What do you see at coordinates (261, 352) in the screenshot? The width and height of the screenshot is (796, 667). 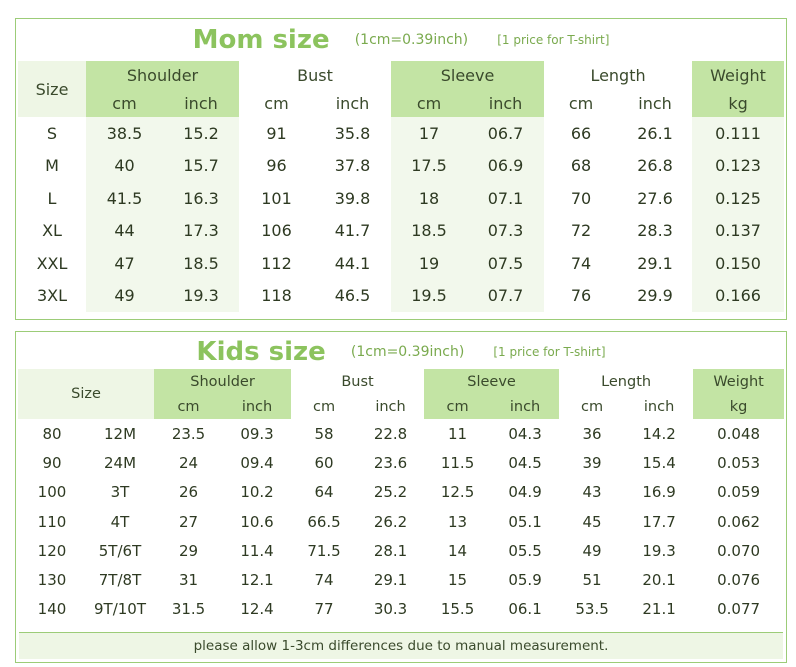 I see `kids-size-title: Kids size` at bounding box center [261, 352].